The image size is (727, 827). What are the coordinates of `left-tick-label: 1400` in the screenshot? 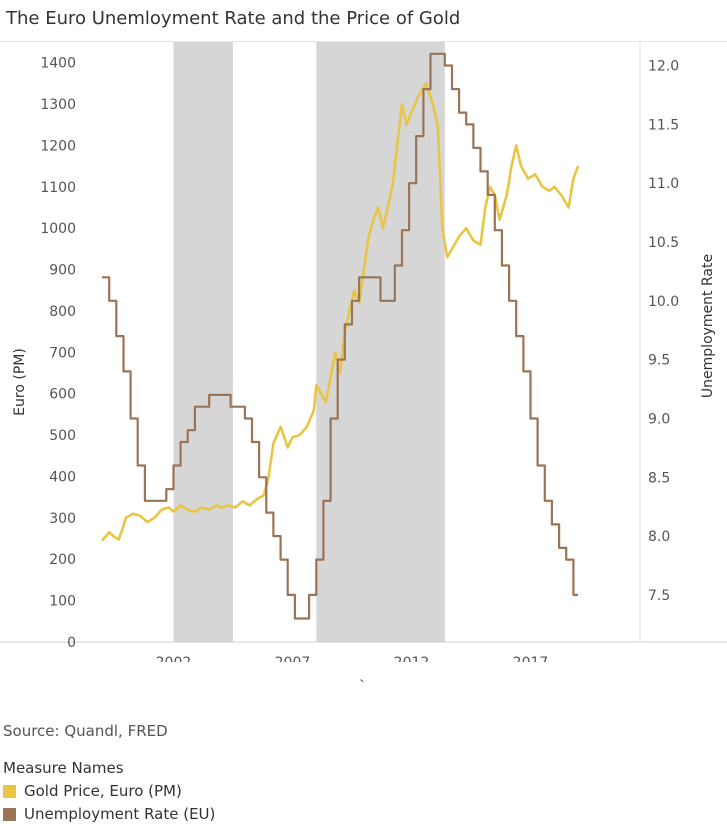 It's located at (58, 64).